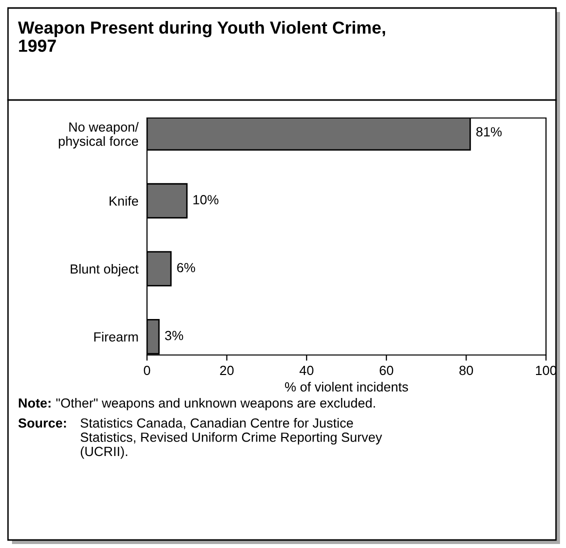 The width and height of the screenshot is (566, 548). I want to click on x-axis-title: % of violent incidents, so click(346, 387).